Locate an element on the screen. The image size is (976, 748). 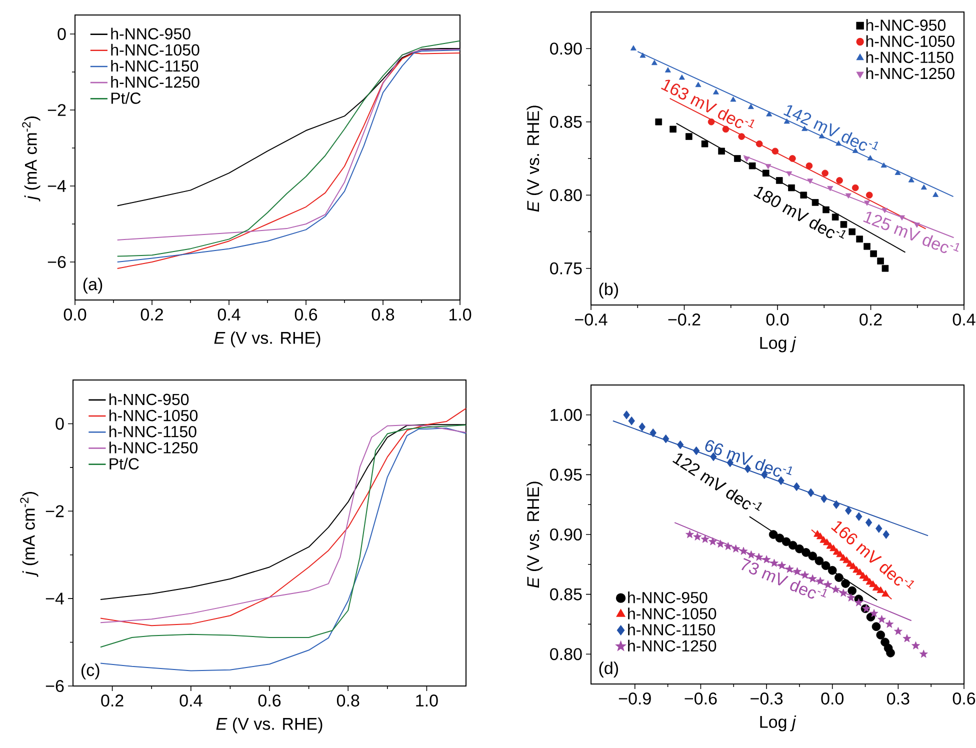
y-tick-label: 0.75 is located at coordinates (566, 268).